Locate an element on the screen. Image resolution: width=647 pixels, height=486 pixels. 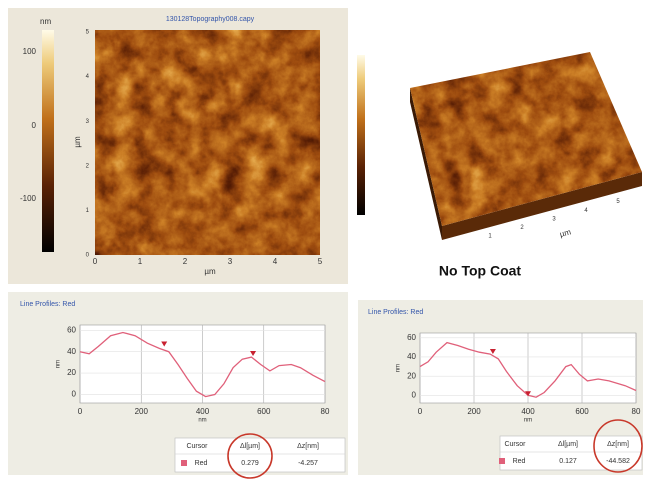
y-tick-label: 1 is located at coordinates (88, 211).